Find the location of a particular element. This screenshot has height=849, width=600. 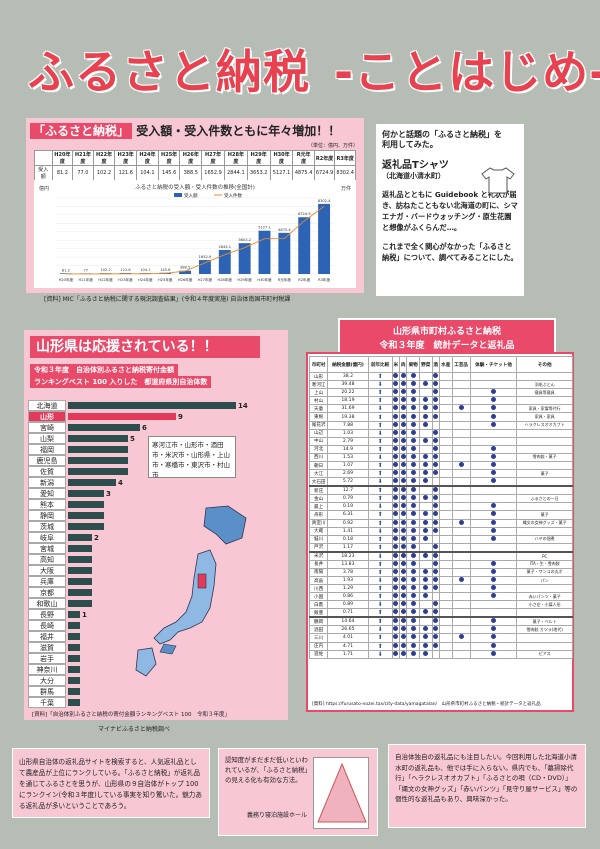

tick-label: H23年度 is located at coordinates (125, 279).